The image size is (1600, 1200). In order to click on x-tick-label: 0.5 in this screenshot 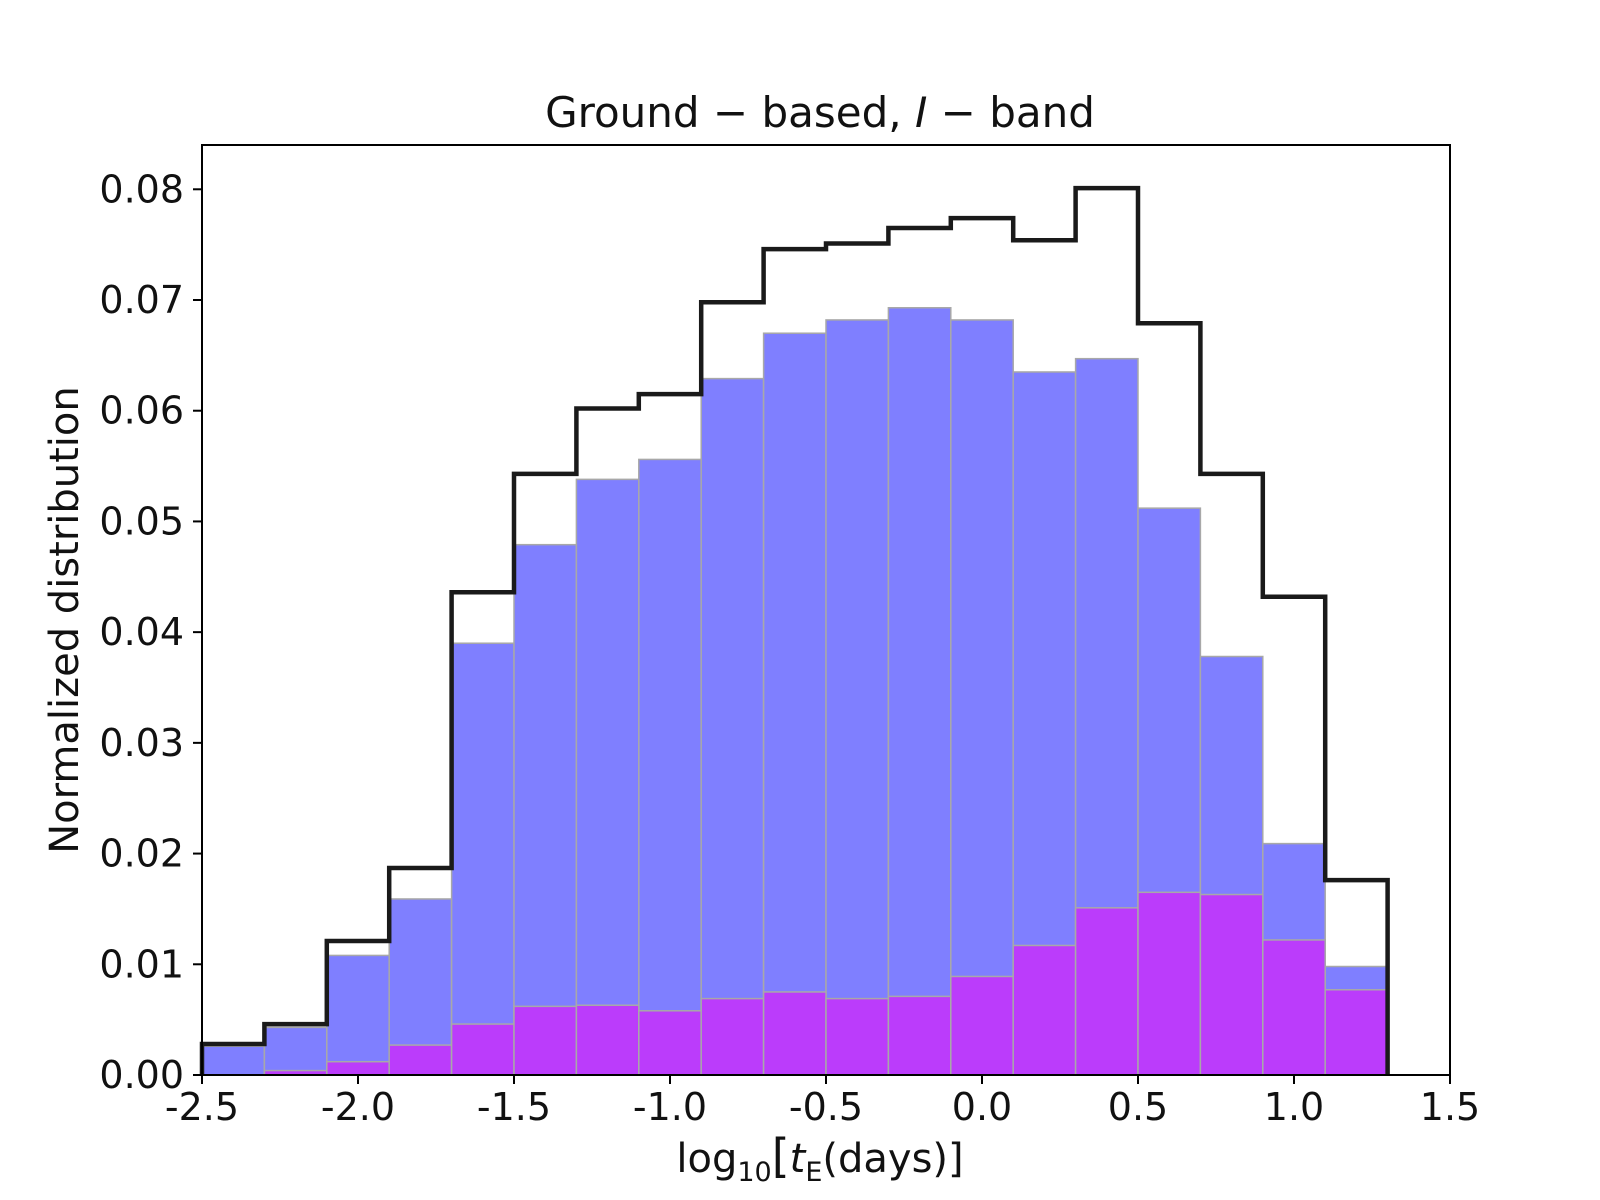, I will do `click(1138, 1107)`.